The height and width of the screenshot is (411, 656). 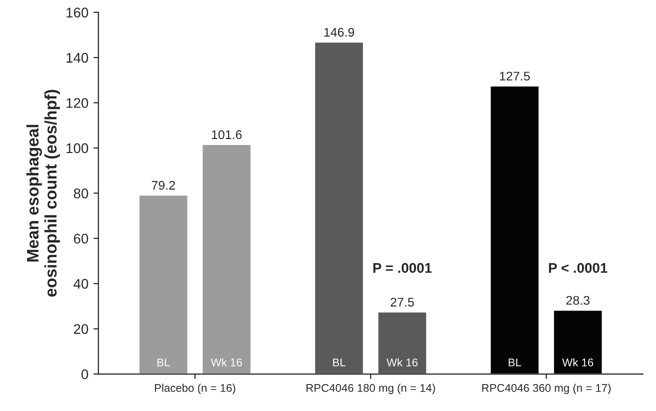 I want to click on y-tick-label: 100, so click(x=77, y=148).